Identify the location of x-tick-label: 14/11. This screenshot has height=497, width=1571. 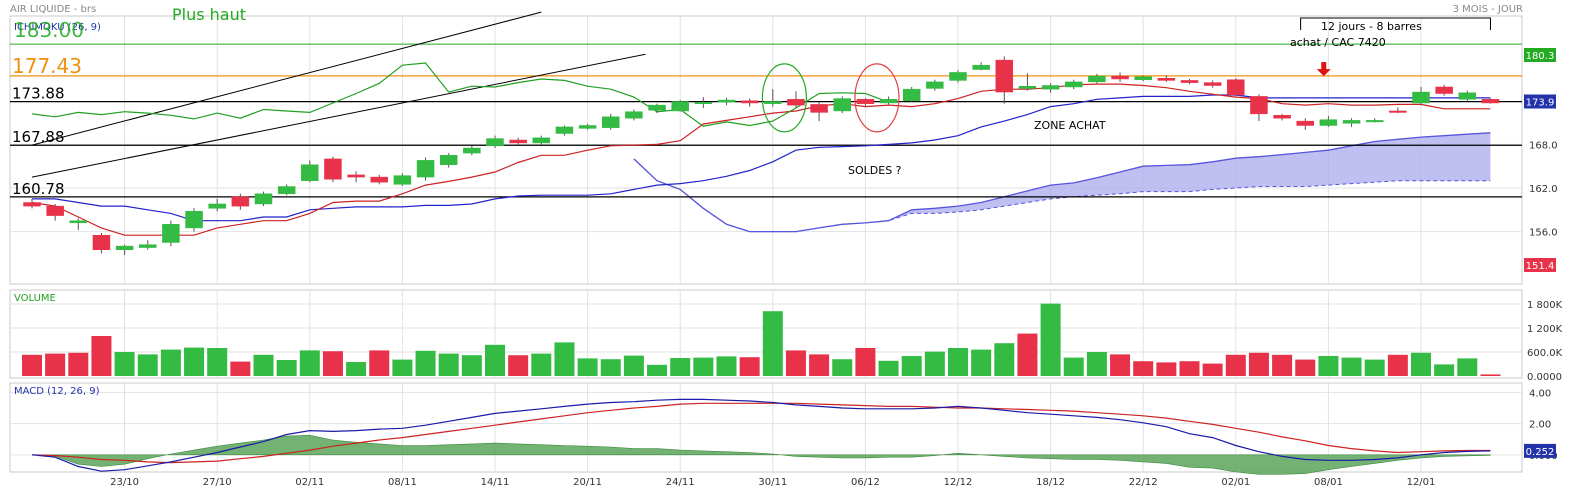
(495, 482).